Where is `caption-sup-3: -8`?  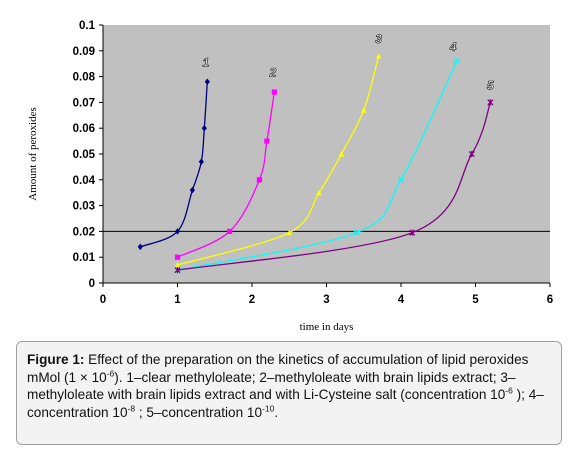 caption-sup-3: -8 is located at coordinates (131, 408).